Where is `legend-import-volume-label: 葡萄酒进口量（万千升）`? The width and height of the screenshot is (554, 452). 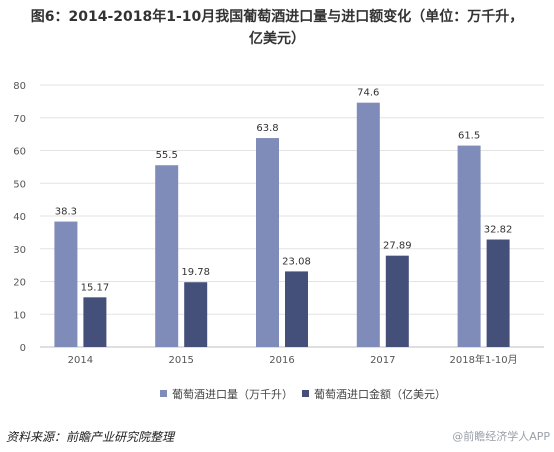
legend-import-volume-label: 葡萄酒进口量（万千升） is located at coordinates (232, 394).